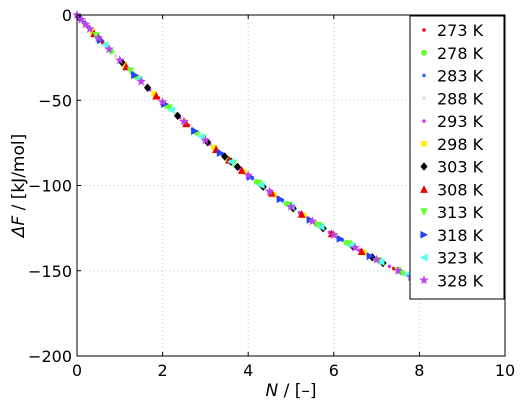  What do you see at coordinates (50, 186) in the screenshot?
I see `y-tick-label: −100` at bounding box center [50, 186].